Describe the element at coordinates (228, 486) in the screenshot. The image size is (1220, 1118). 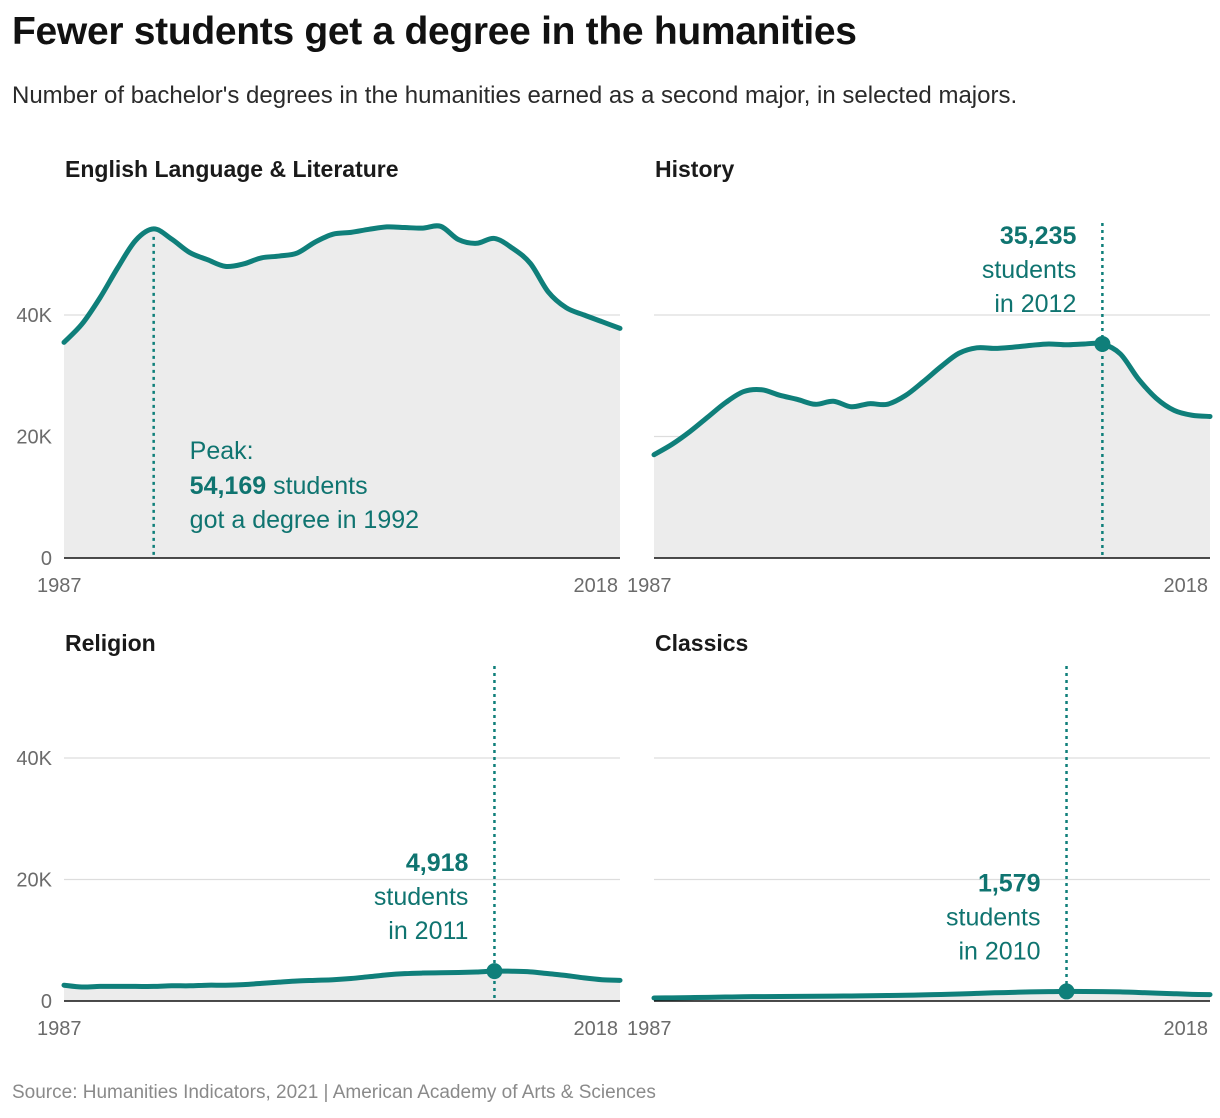
I see `annotation-value-number: 54,169` at that location.